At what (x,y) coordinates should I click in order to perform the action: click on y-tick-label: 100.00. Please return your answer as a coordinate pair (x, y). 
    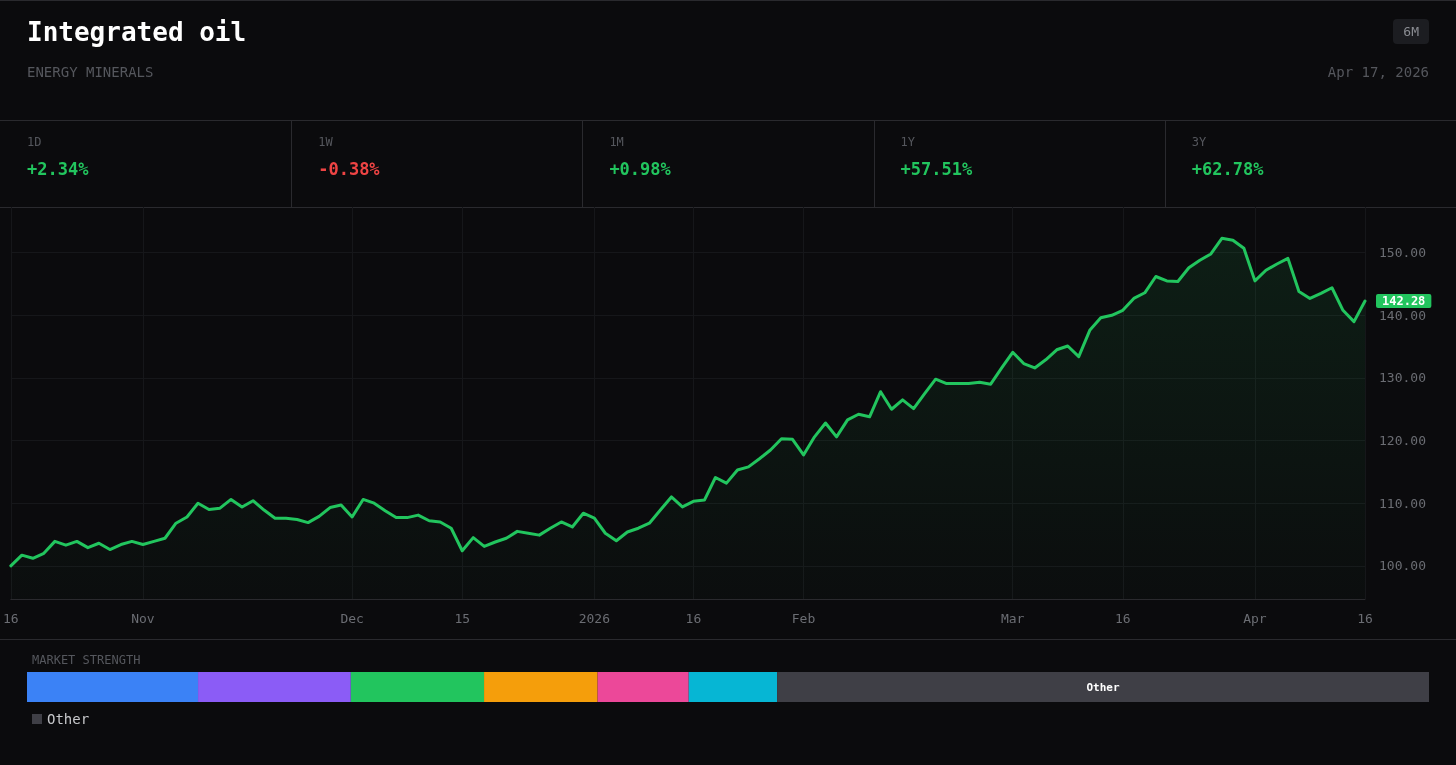
    Looking at the image, I should click on (1402, 566).